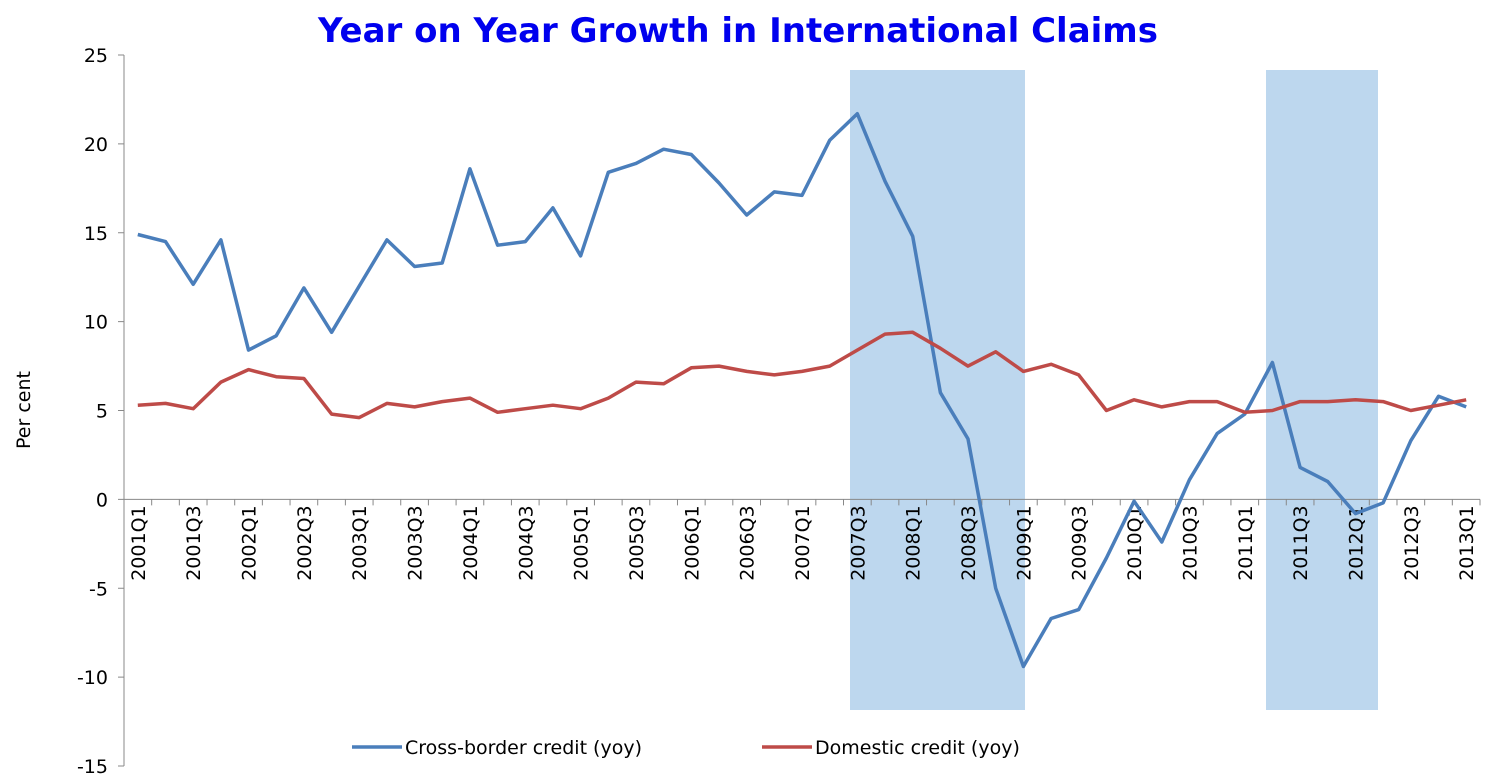 This screenshot has height=778, width=1486. What do you see at coordinates (102, 412) in the screenshot?
I see `y-tick-label: 5` at bounding box center [102, 412].